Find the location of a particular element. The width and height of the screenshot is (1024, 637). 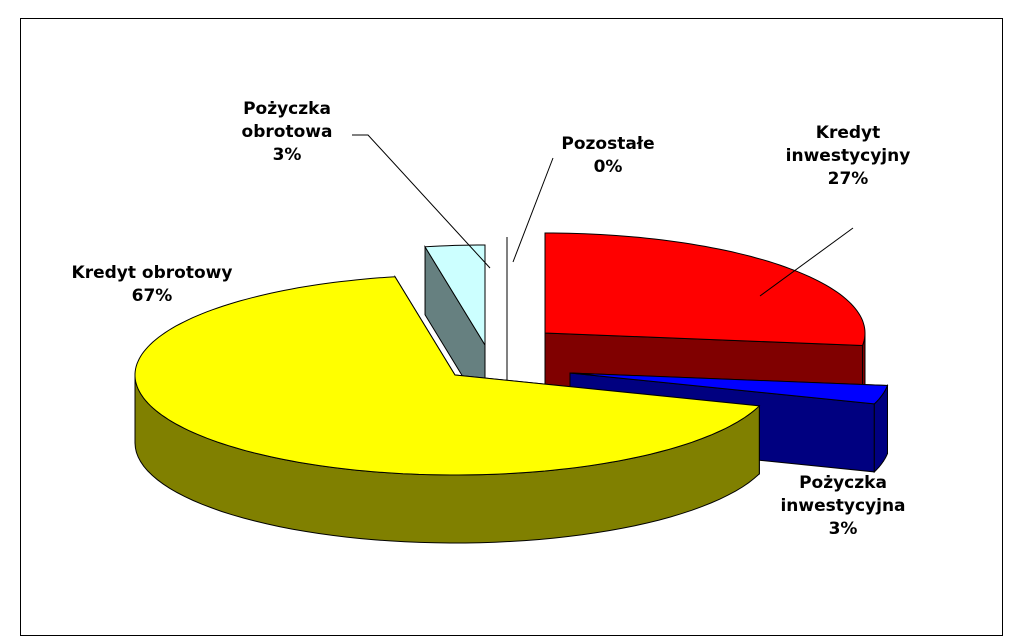

data-label: Kredyt inwestycyjny 27% is located at coordinates (848, 156).